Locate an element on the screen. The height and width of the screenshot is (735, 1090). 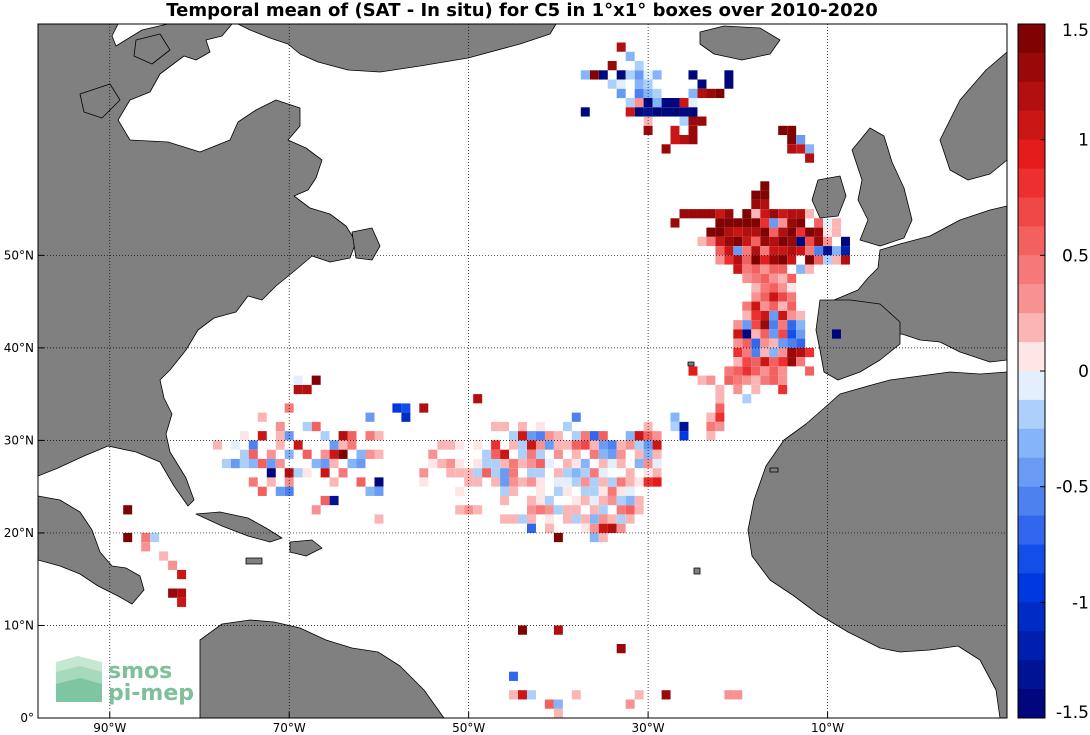
jamaica is located at coordinates (254, 561).